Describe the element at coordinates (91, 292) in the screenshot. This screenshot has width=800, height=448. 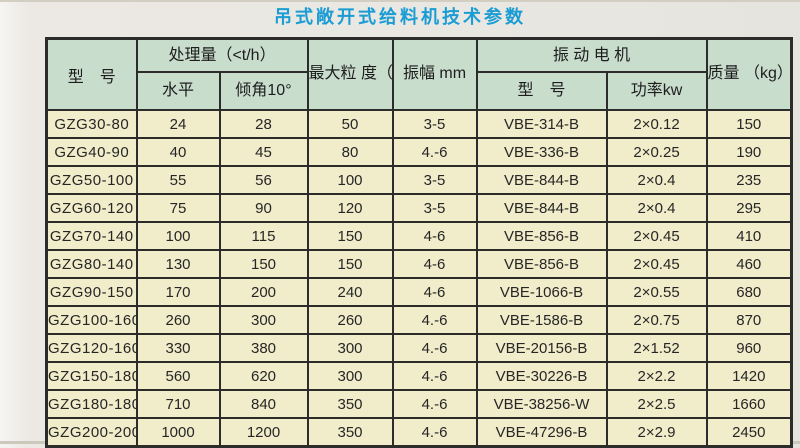
I see `cell-model: GZG90-150` at that location.